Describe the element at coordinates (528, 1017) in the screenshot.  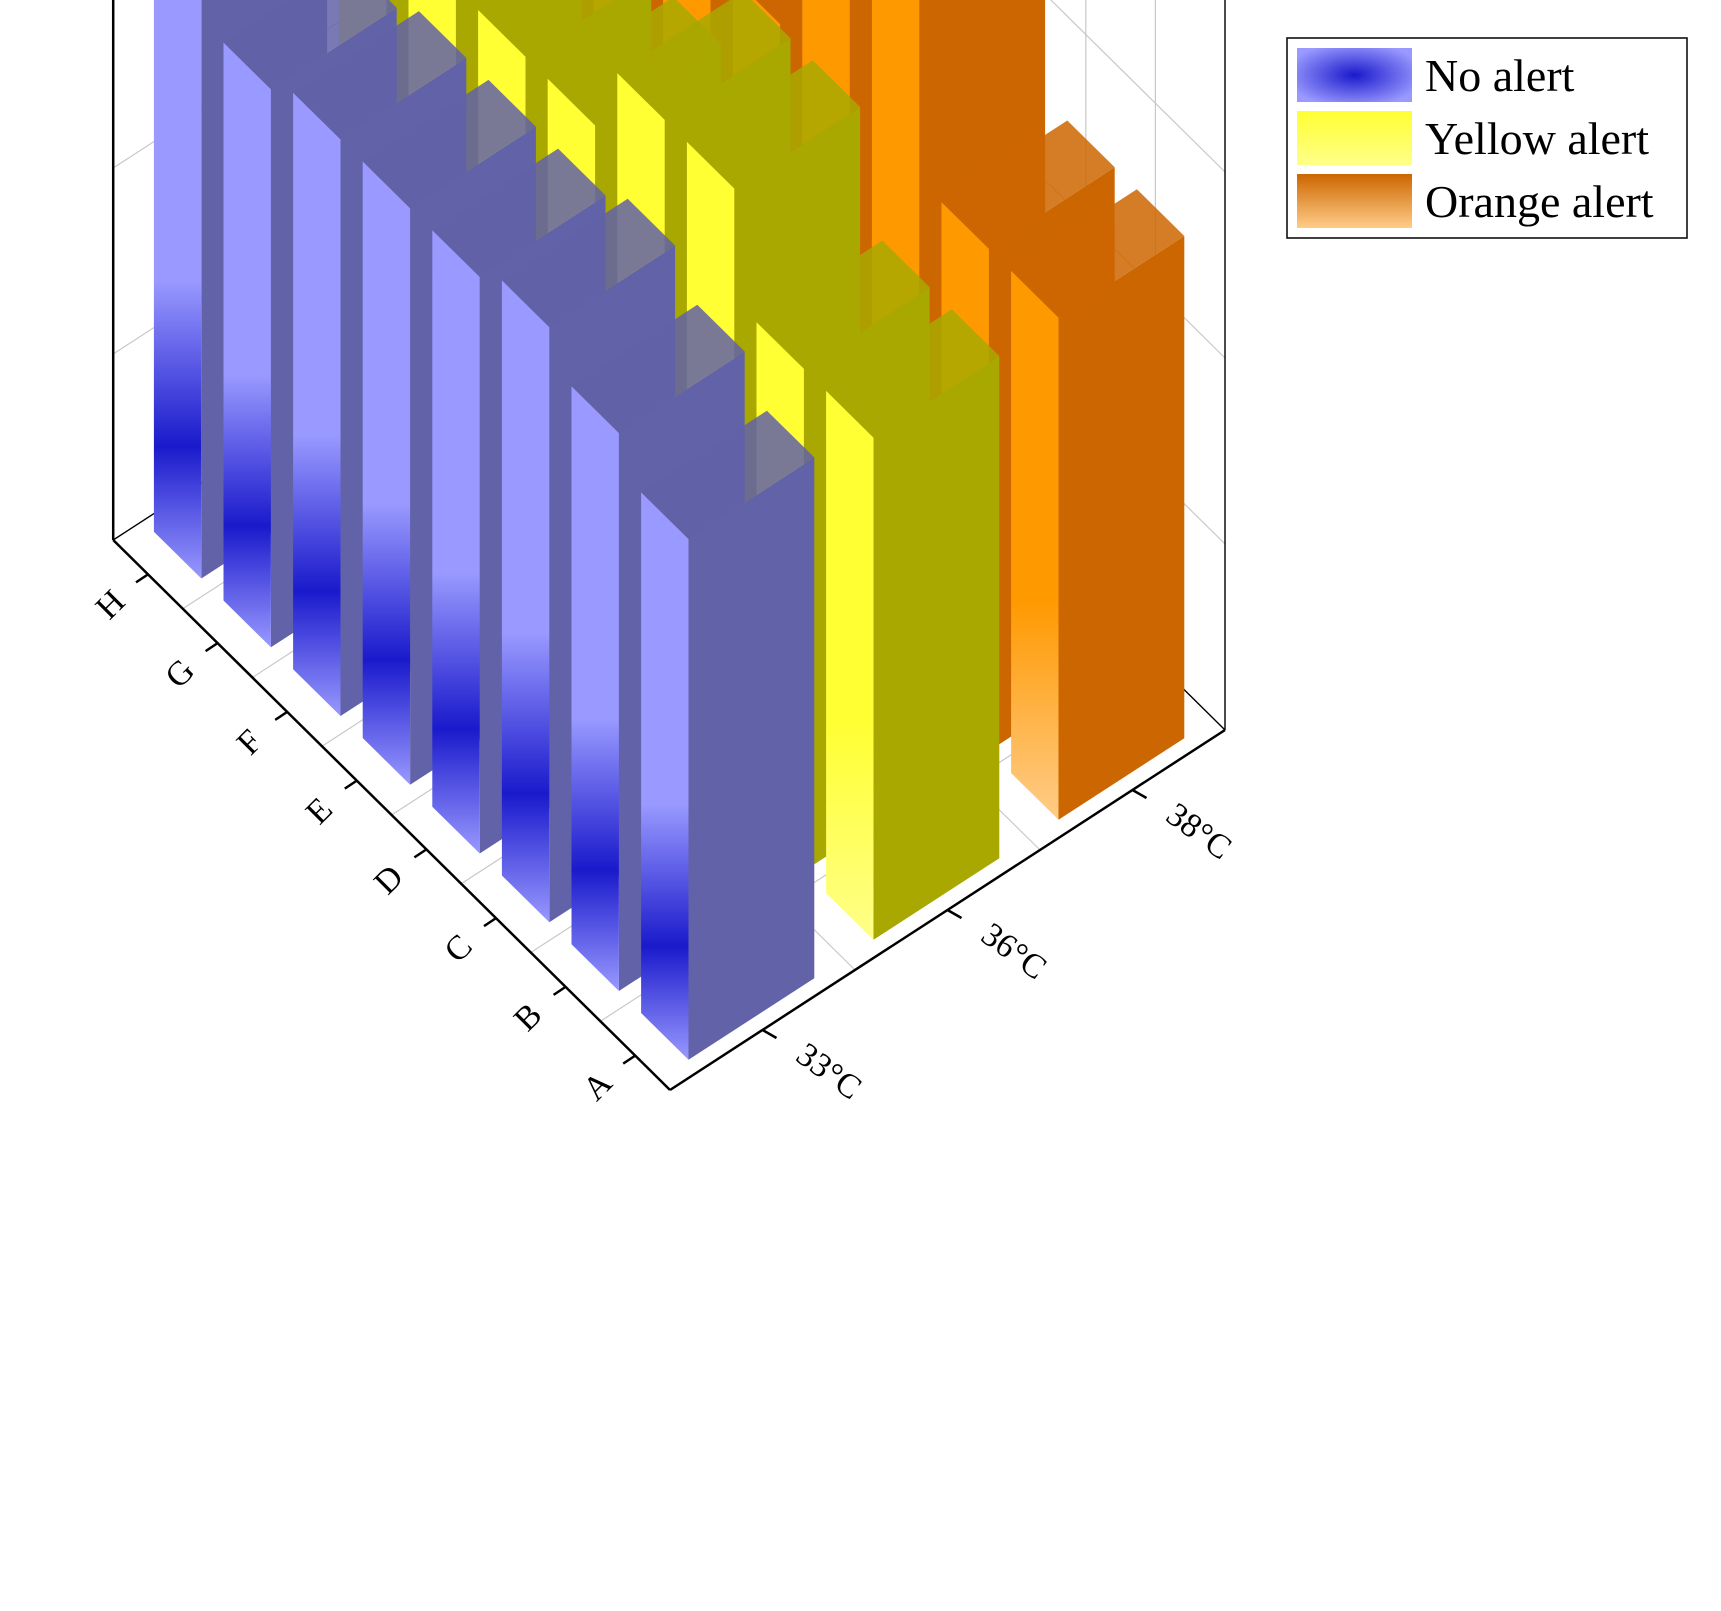
I see `x-tick-label: B` at that location.